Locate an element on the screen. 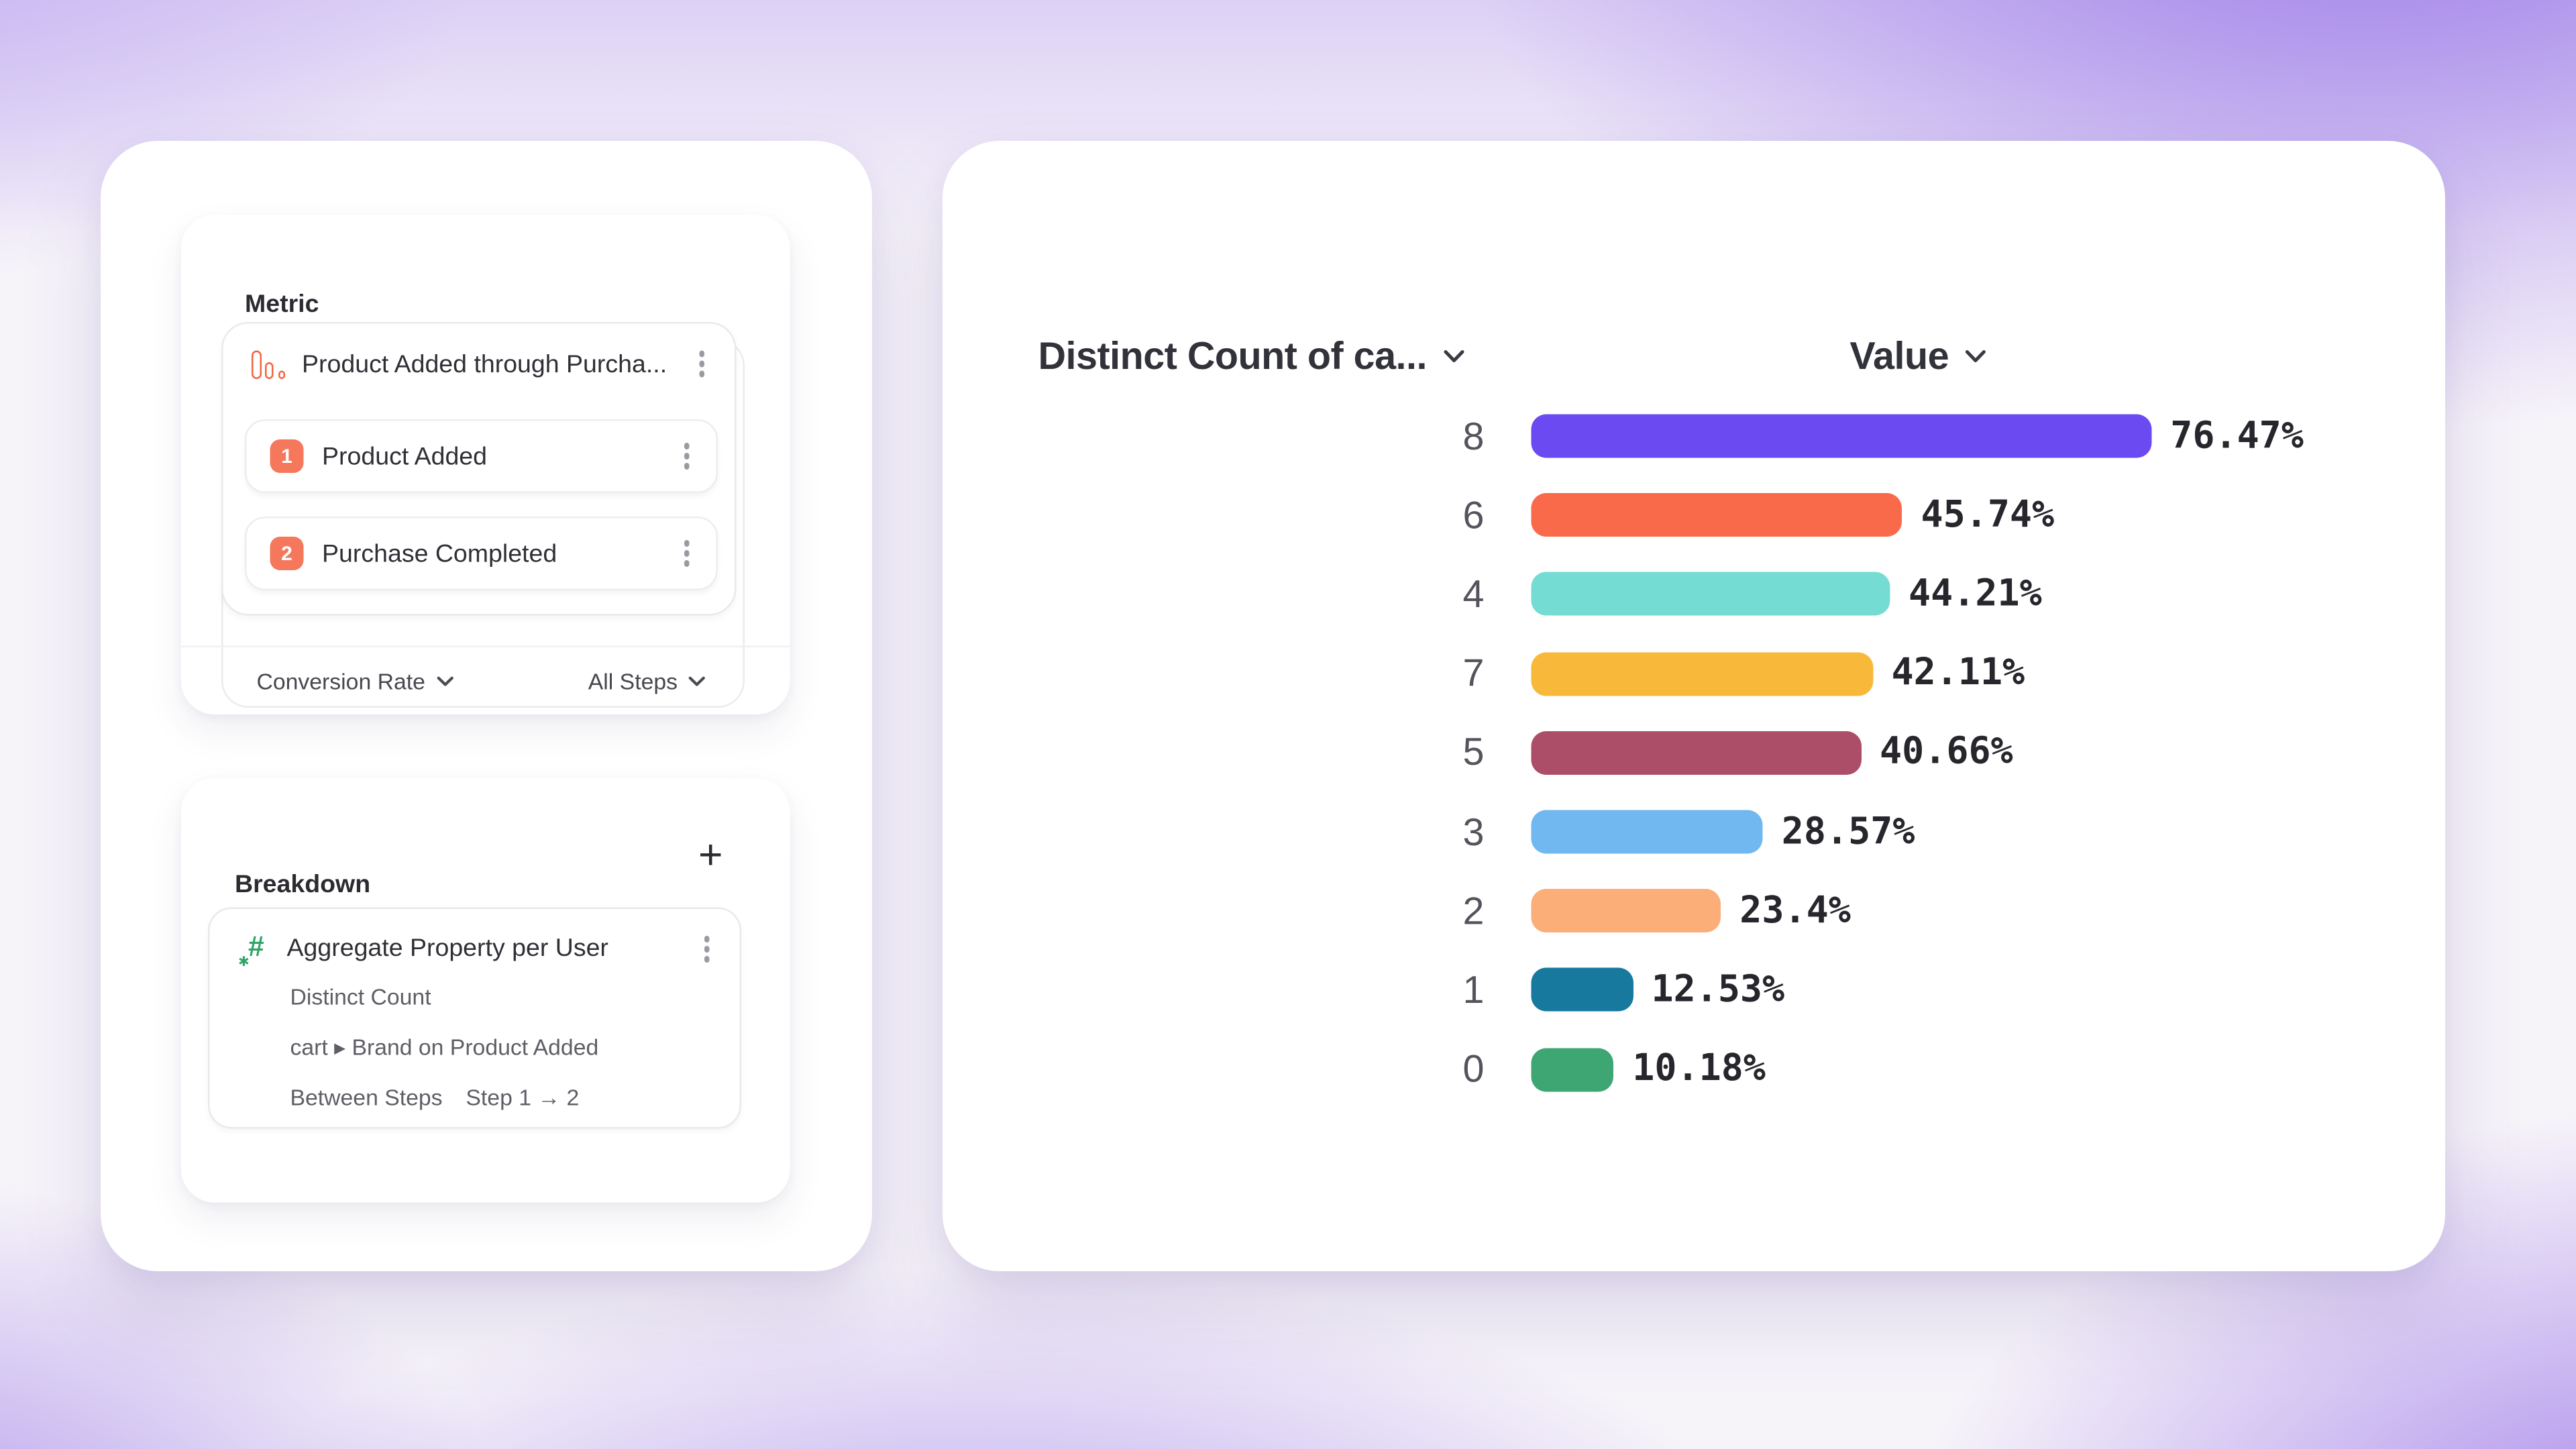 This screenshot has width=2576, height=1449. chart-row-2: 2 23.4% is located at coordinates (1598, 910).